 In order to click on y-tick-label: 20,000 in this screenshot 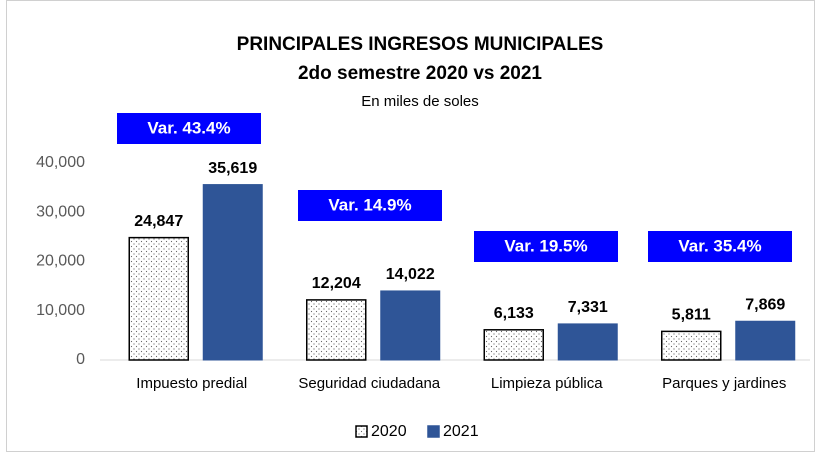, I will do `click(60, 261)`.